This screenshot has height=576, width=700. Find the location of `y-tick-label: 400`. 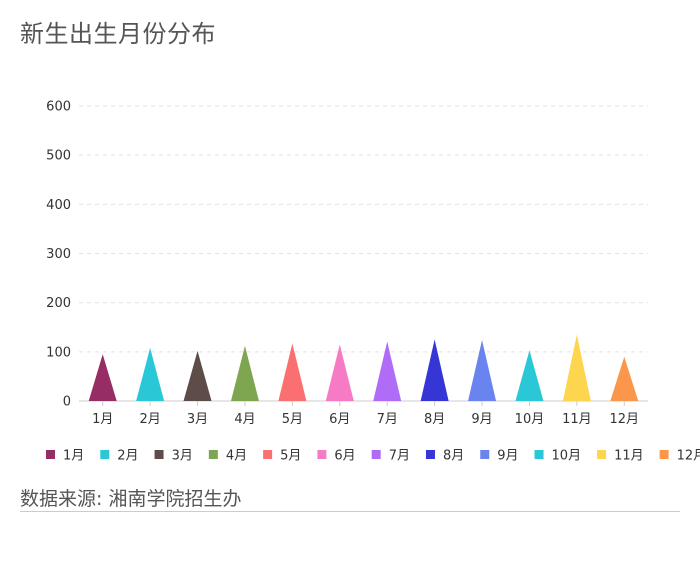

y-tick-label: 400 is located at coordinates (58, 205).